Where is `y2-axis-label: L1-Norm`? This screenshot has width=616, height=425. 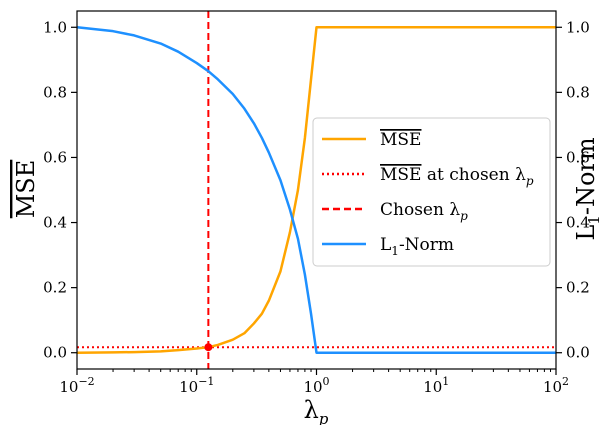
y2-axis-label: L1-Norm is located at coordinates (587, 189).